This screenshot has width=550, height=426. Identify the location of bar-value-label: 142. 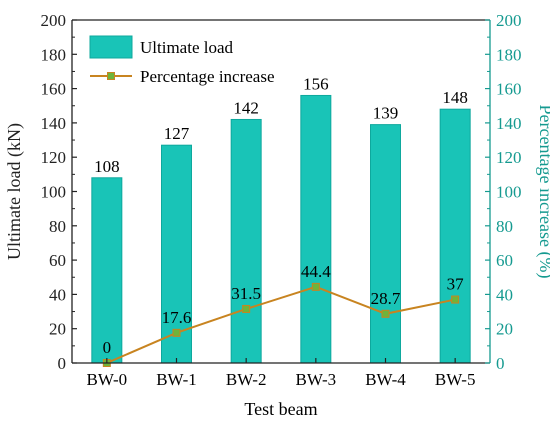
(246, 107).